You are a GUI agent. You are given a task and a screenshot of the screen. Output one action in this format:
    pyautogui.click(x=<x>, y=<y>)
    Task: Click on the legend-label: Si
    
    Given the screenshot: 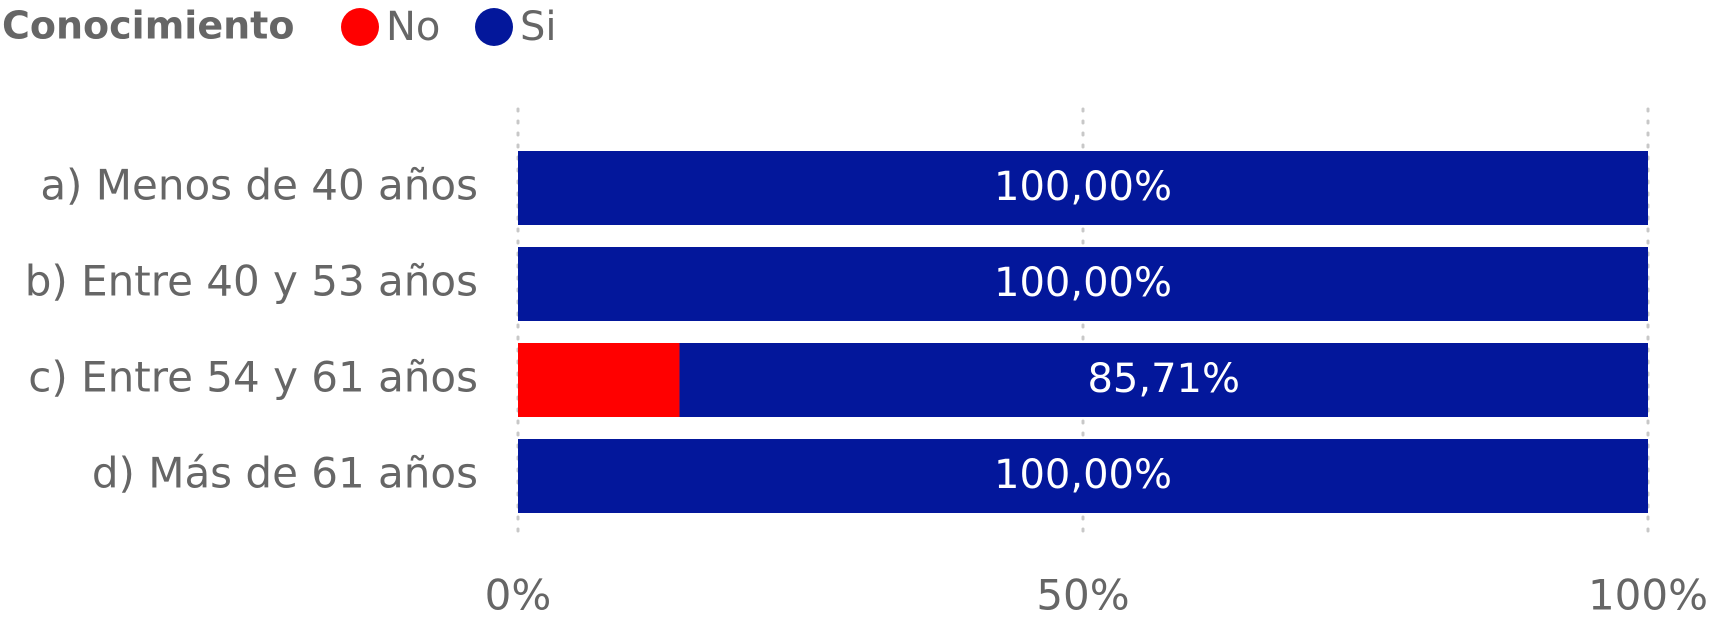 What is the action you would take?
    pyautogui.click(x=538, y=27)
    